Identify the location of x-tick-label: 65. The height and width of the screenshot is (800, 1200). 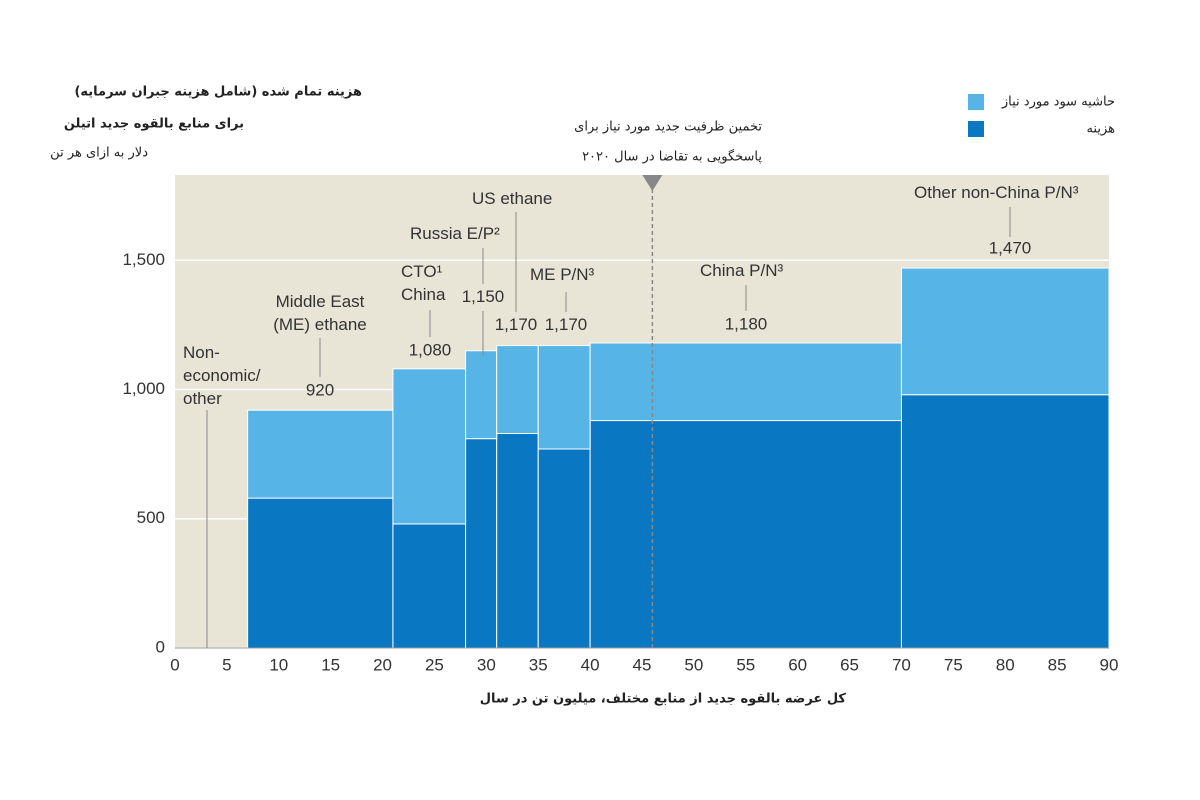
(849, 664).